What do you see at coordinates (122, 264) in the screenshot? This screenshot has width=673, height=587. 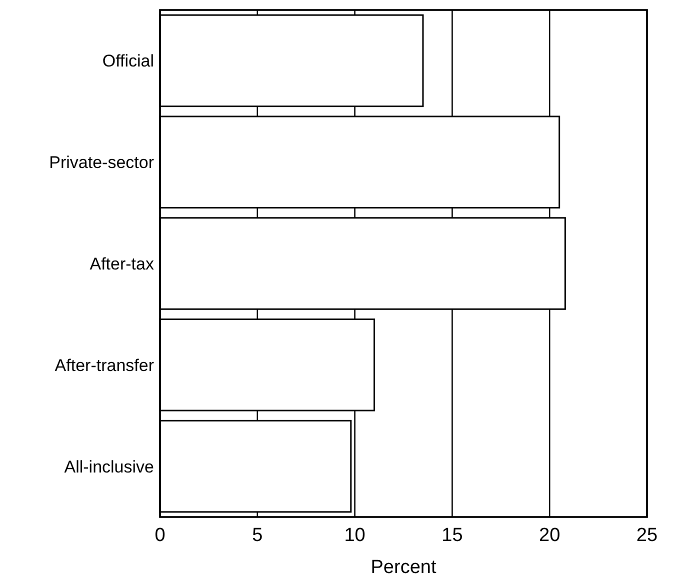 I see `y-tick-label: After-tax` at bounding box center [122, 264].